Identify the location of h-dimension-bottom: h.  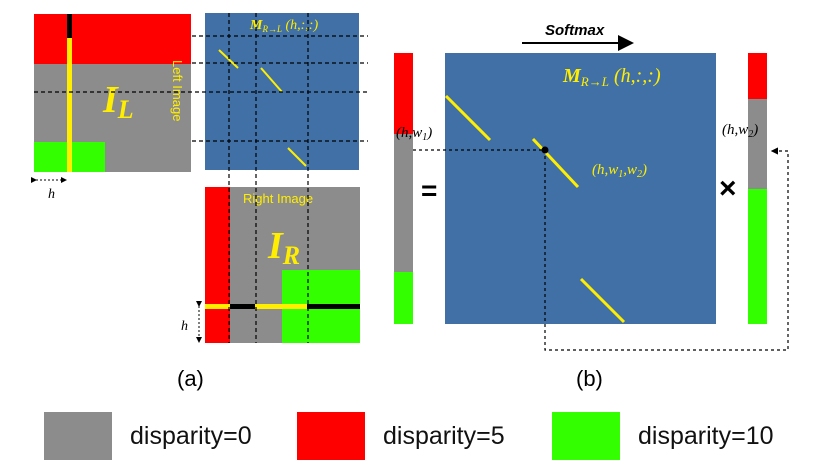
(191, 322).